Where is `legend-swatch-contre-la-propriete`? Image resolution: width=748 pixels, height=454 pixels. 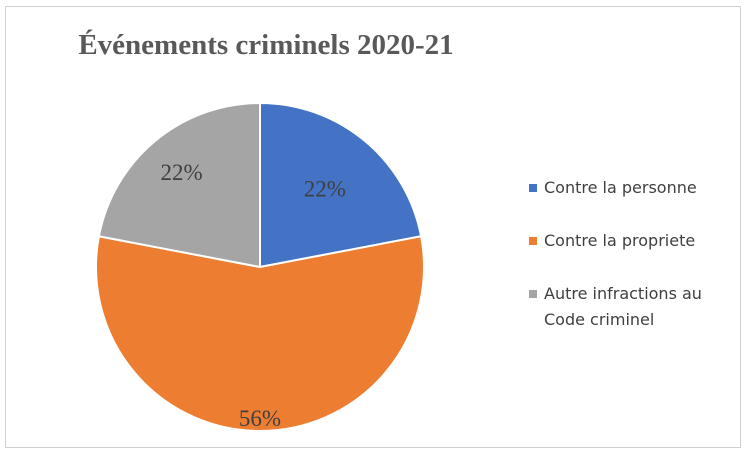
legend-swatch-contre-la-propriete is located at coordinates (533, 241).